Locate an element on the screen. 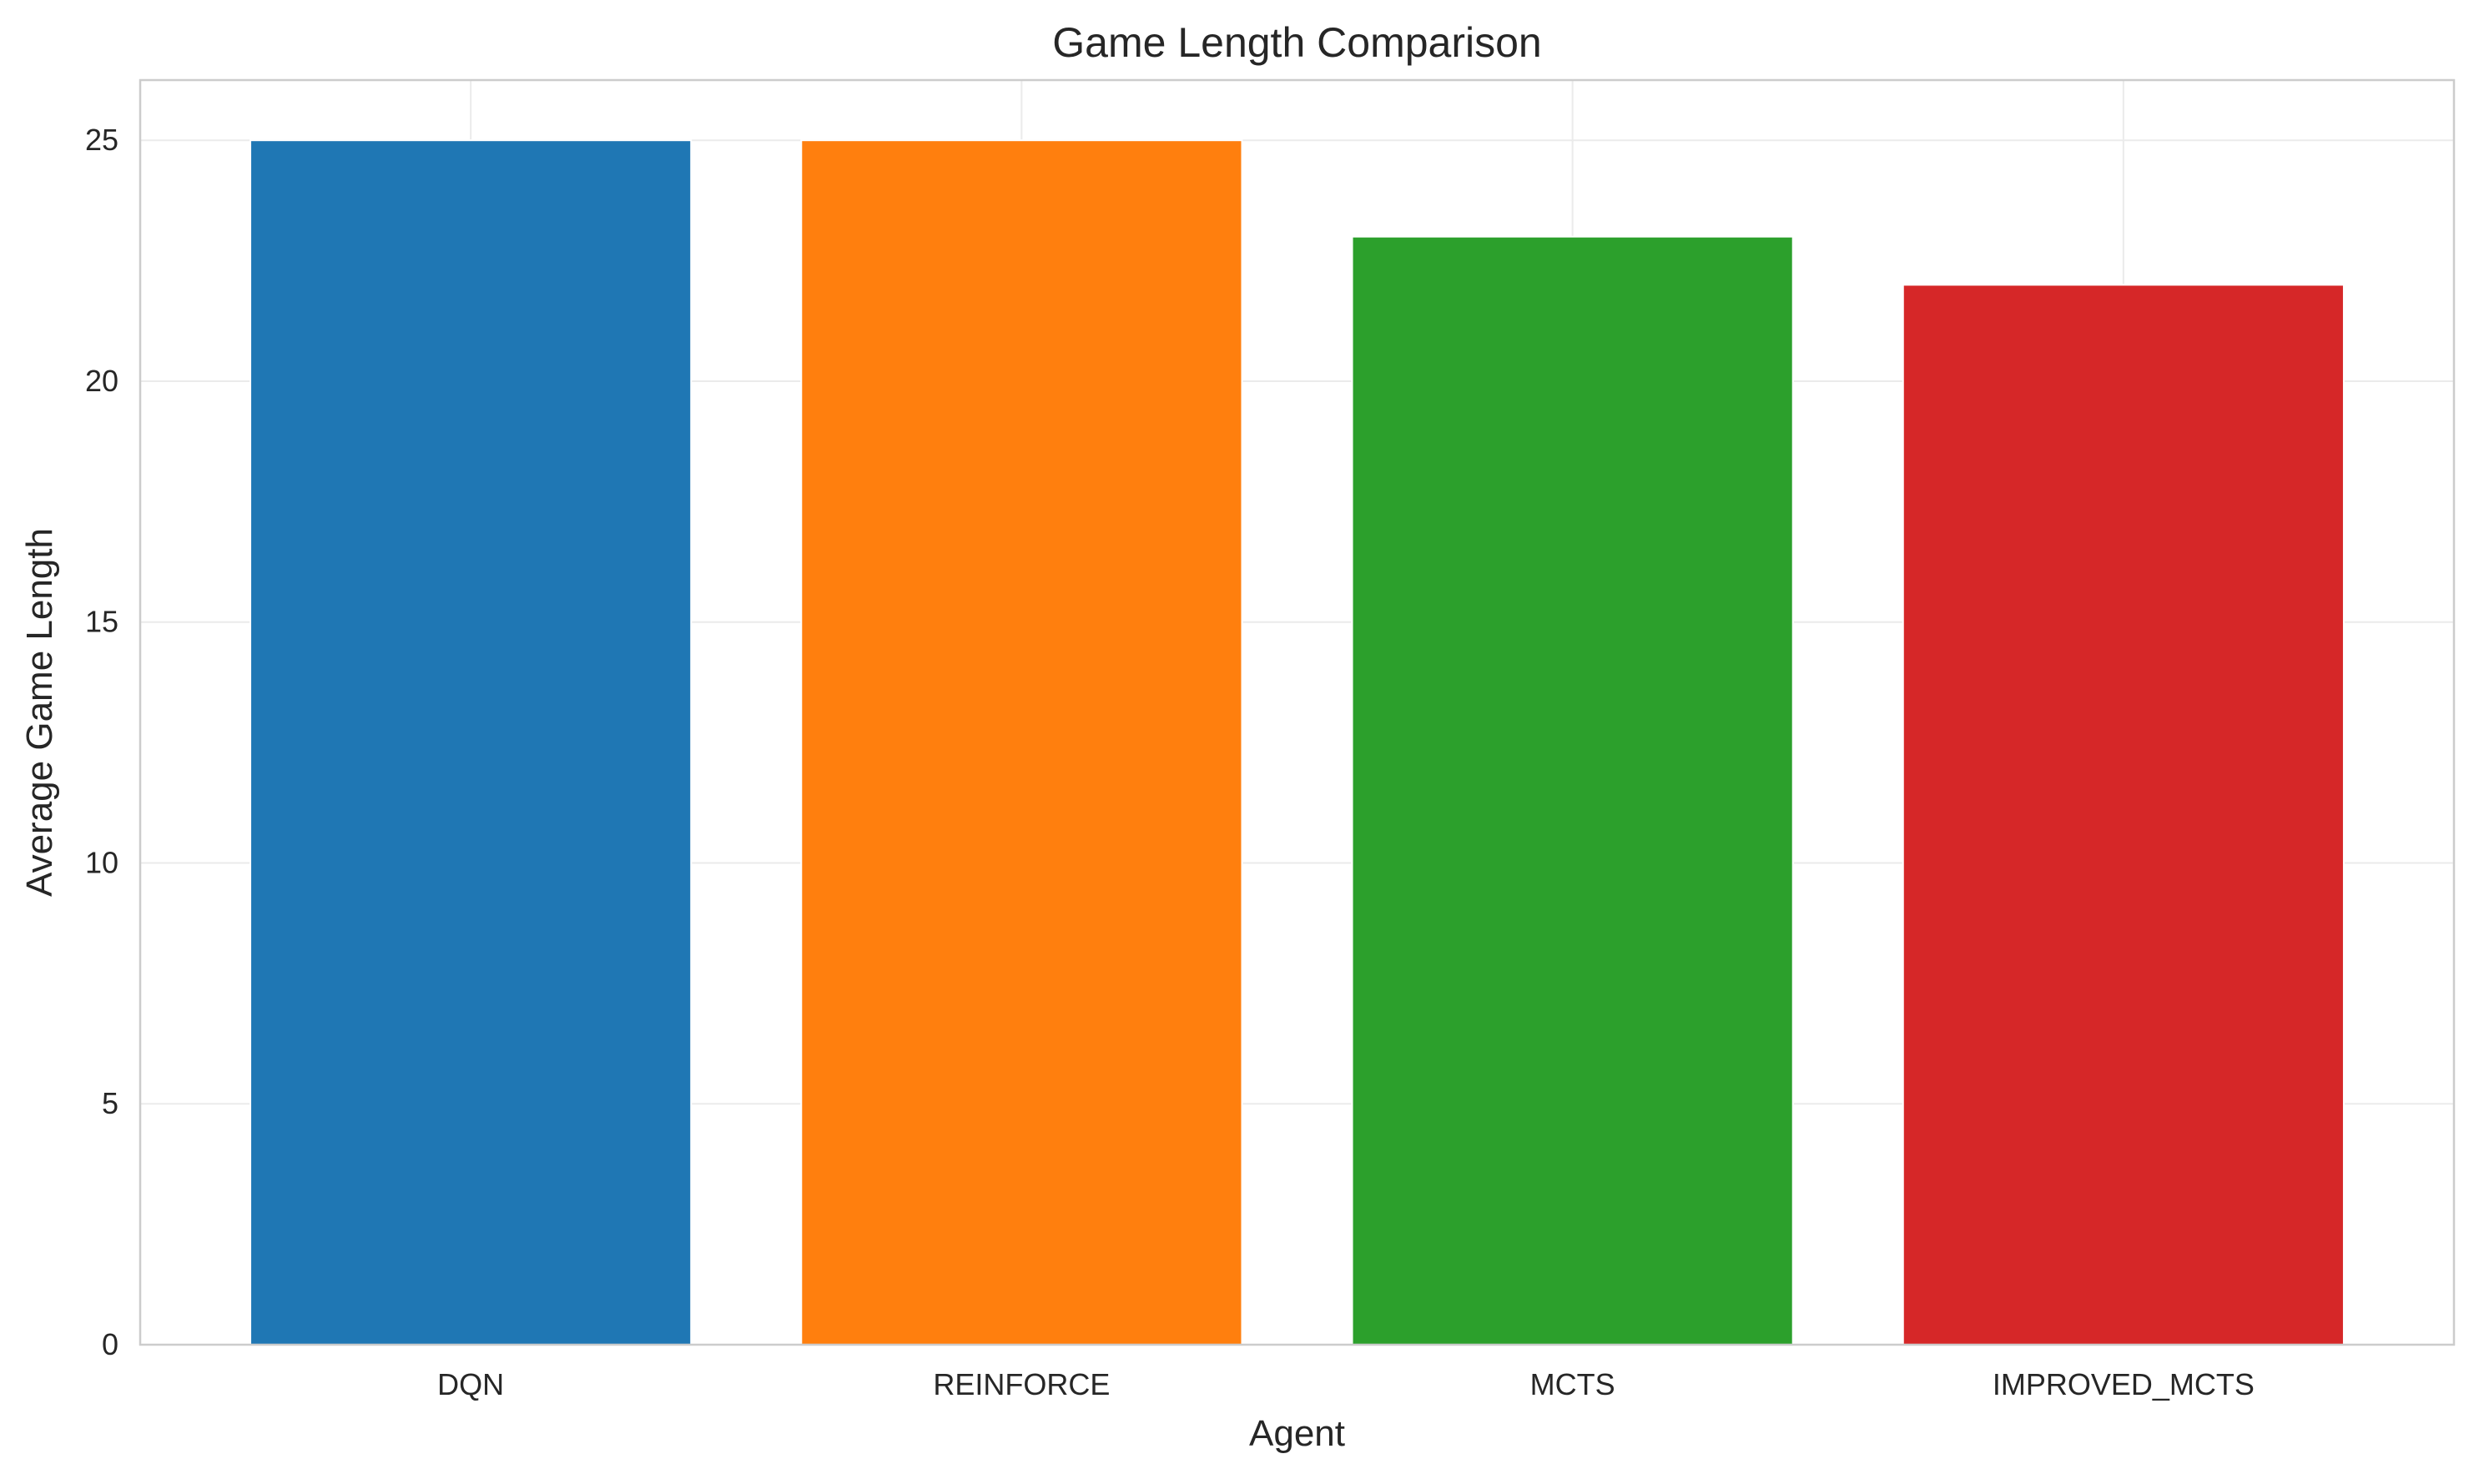 The height and width of the screenshot is (1484, 2479). bar-mcts is located at coordinates (1573, 791).